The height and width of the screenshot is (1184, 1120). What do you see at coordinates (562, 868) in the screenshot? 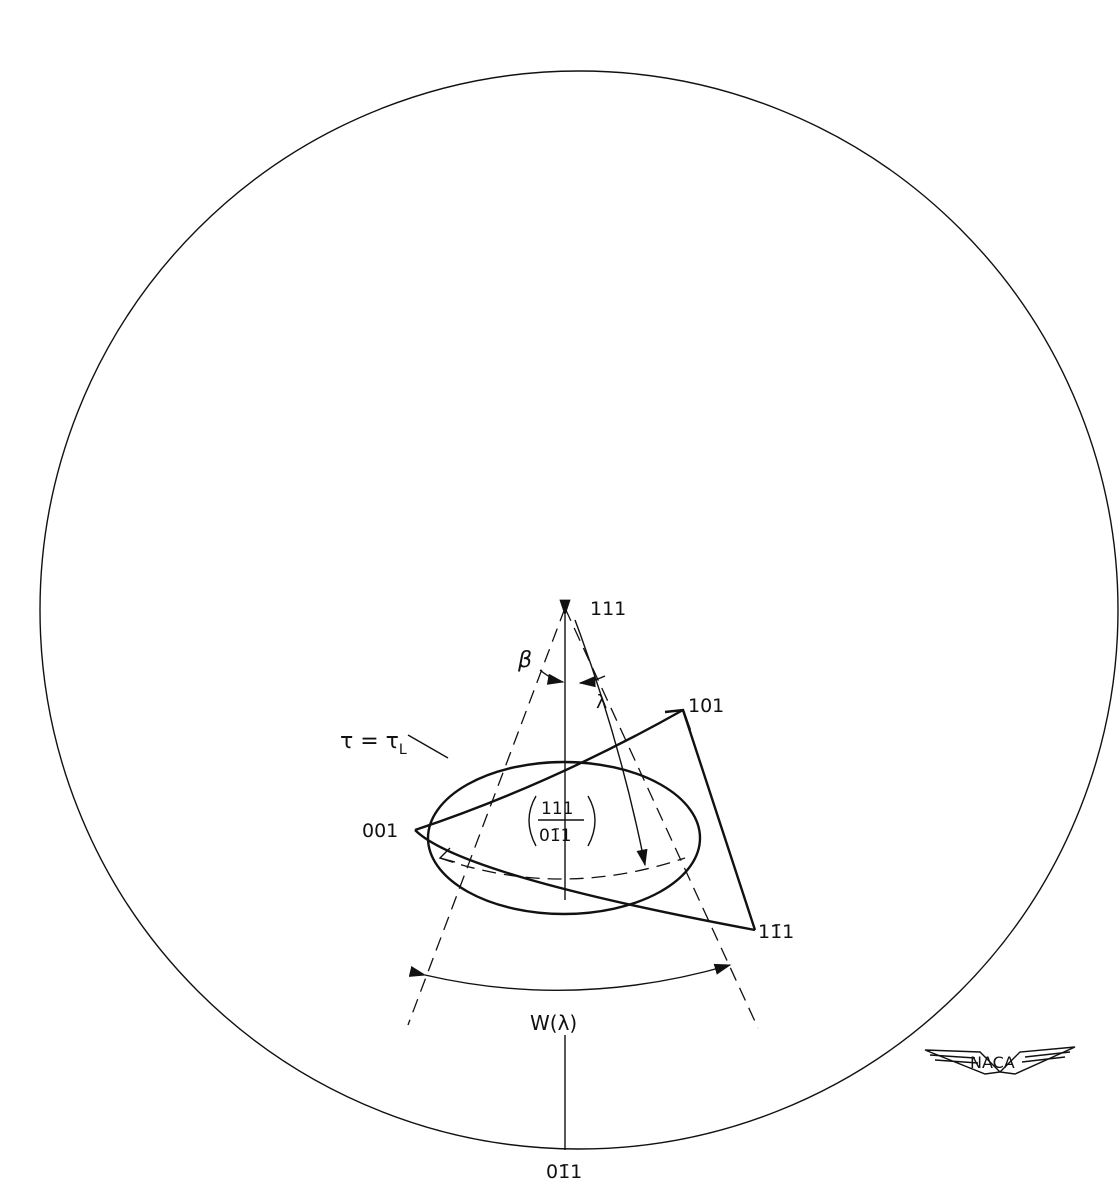
I see `dashed-arc` at bounding box center [562, 868].